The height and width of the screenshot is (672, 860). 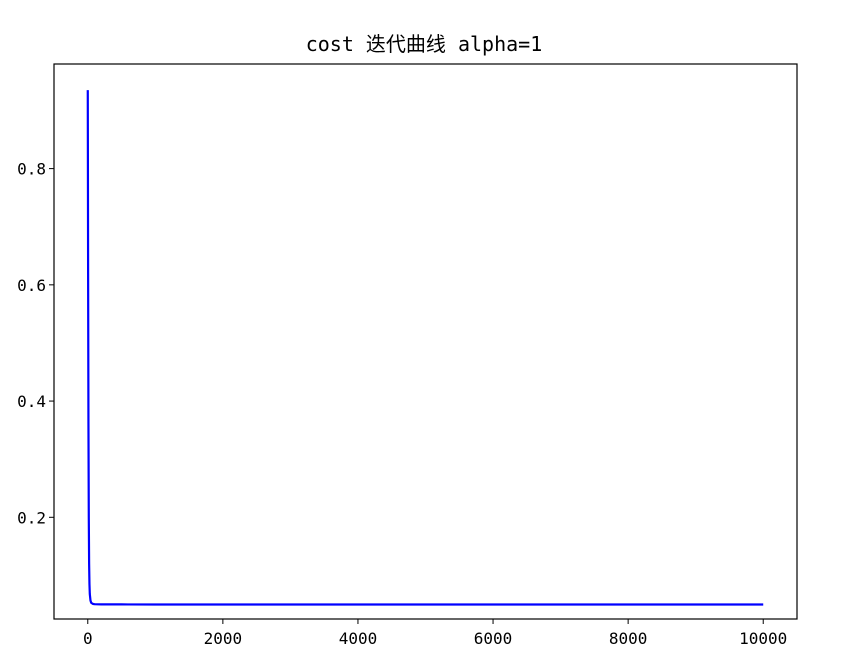 What do you see at coordinates (31, 401) in the screenshot?
I see `y-tick-label: 0.4` at bounding box center [31, 401].